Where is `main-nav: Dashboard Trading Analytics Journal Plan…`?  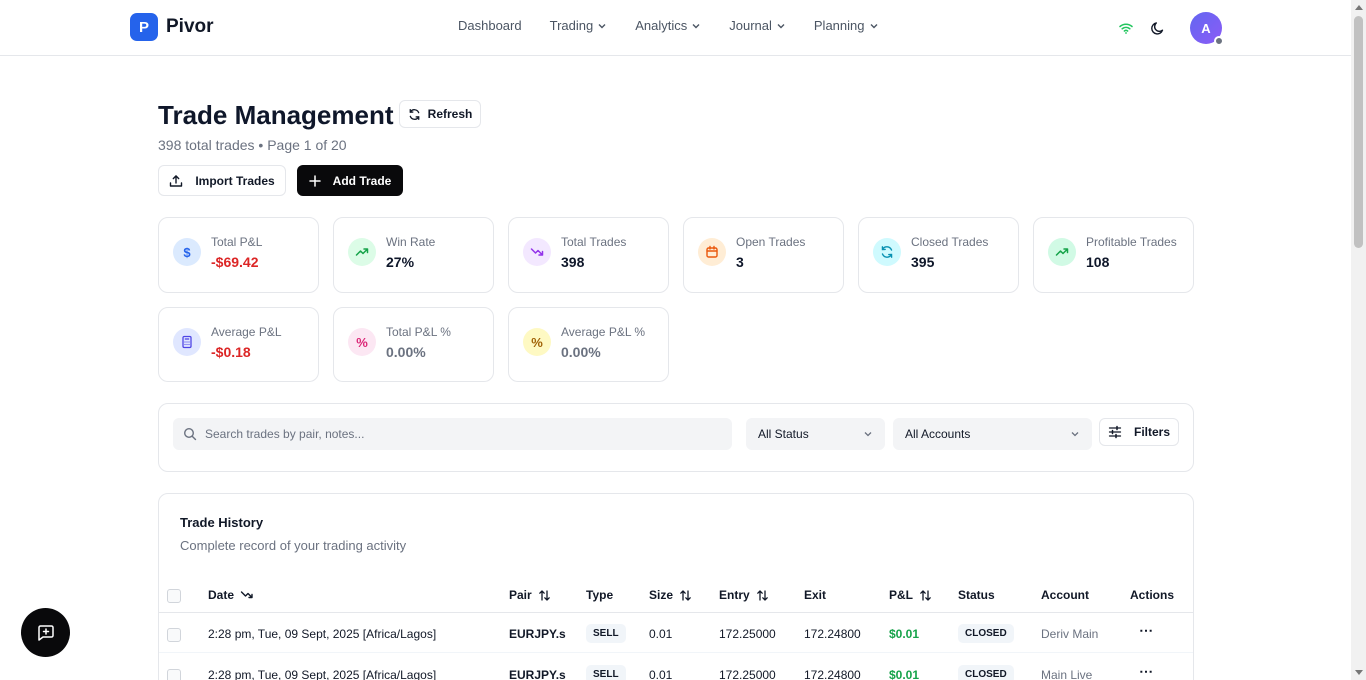
main-nav: Dashboard Trading Analytics Journal Plan… is located at coordinates (668, 25).